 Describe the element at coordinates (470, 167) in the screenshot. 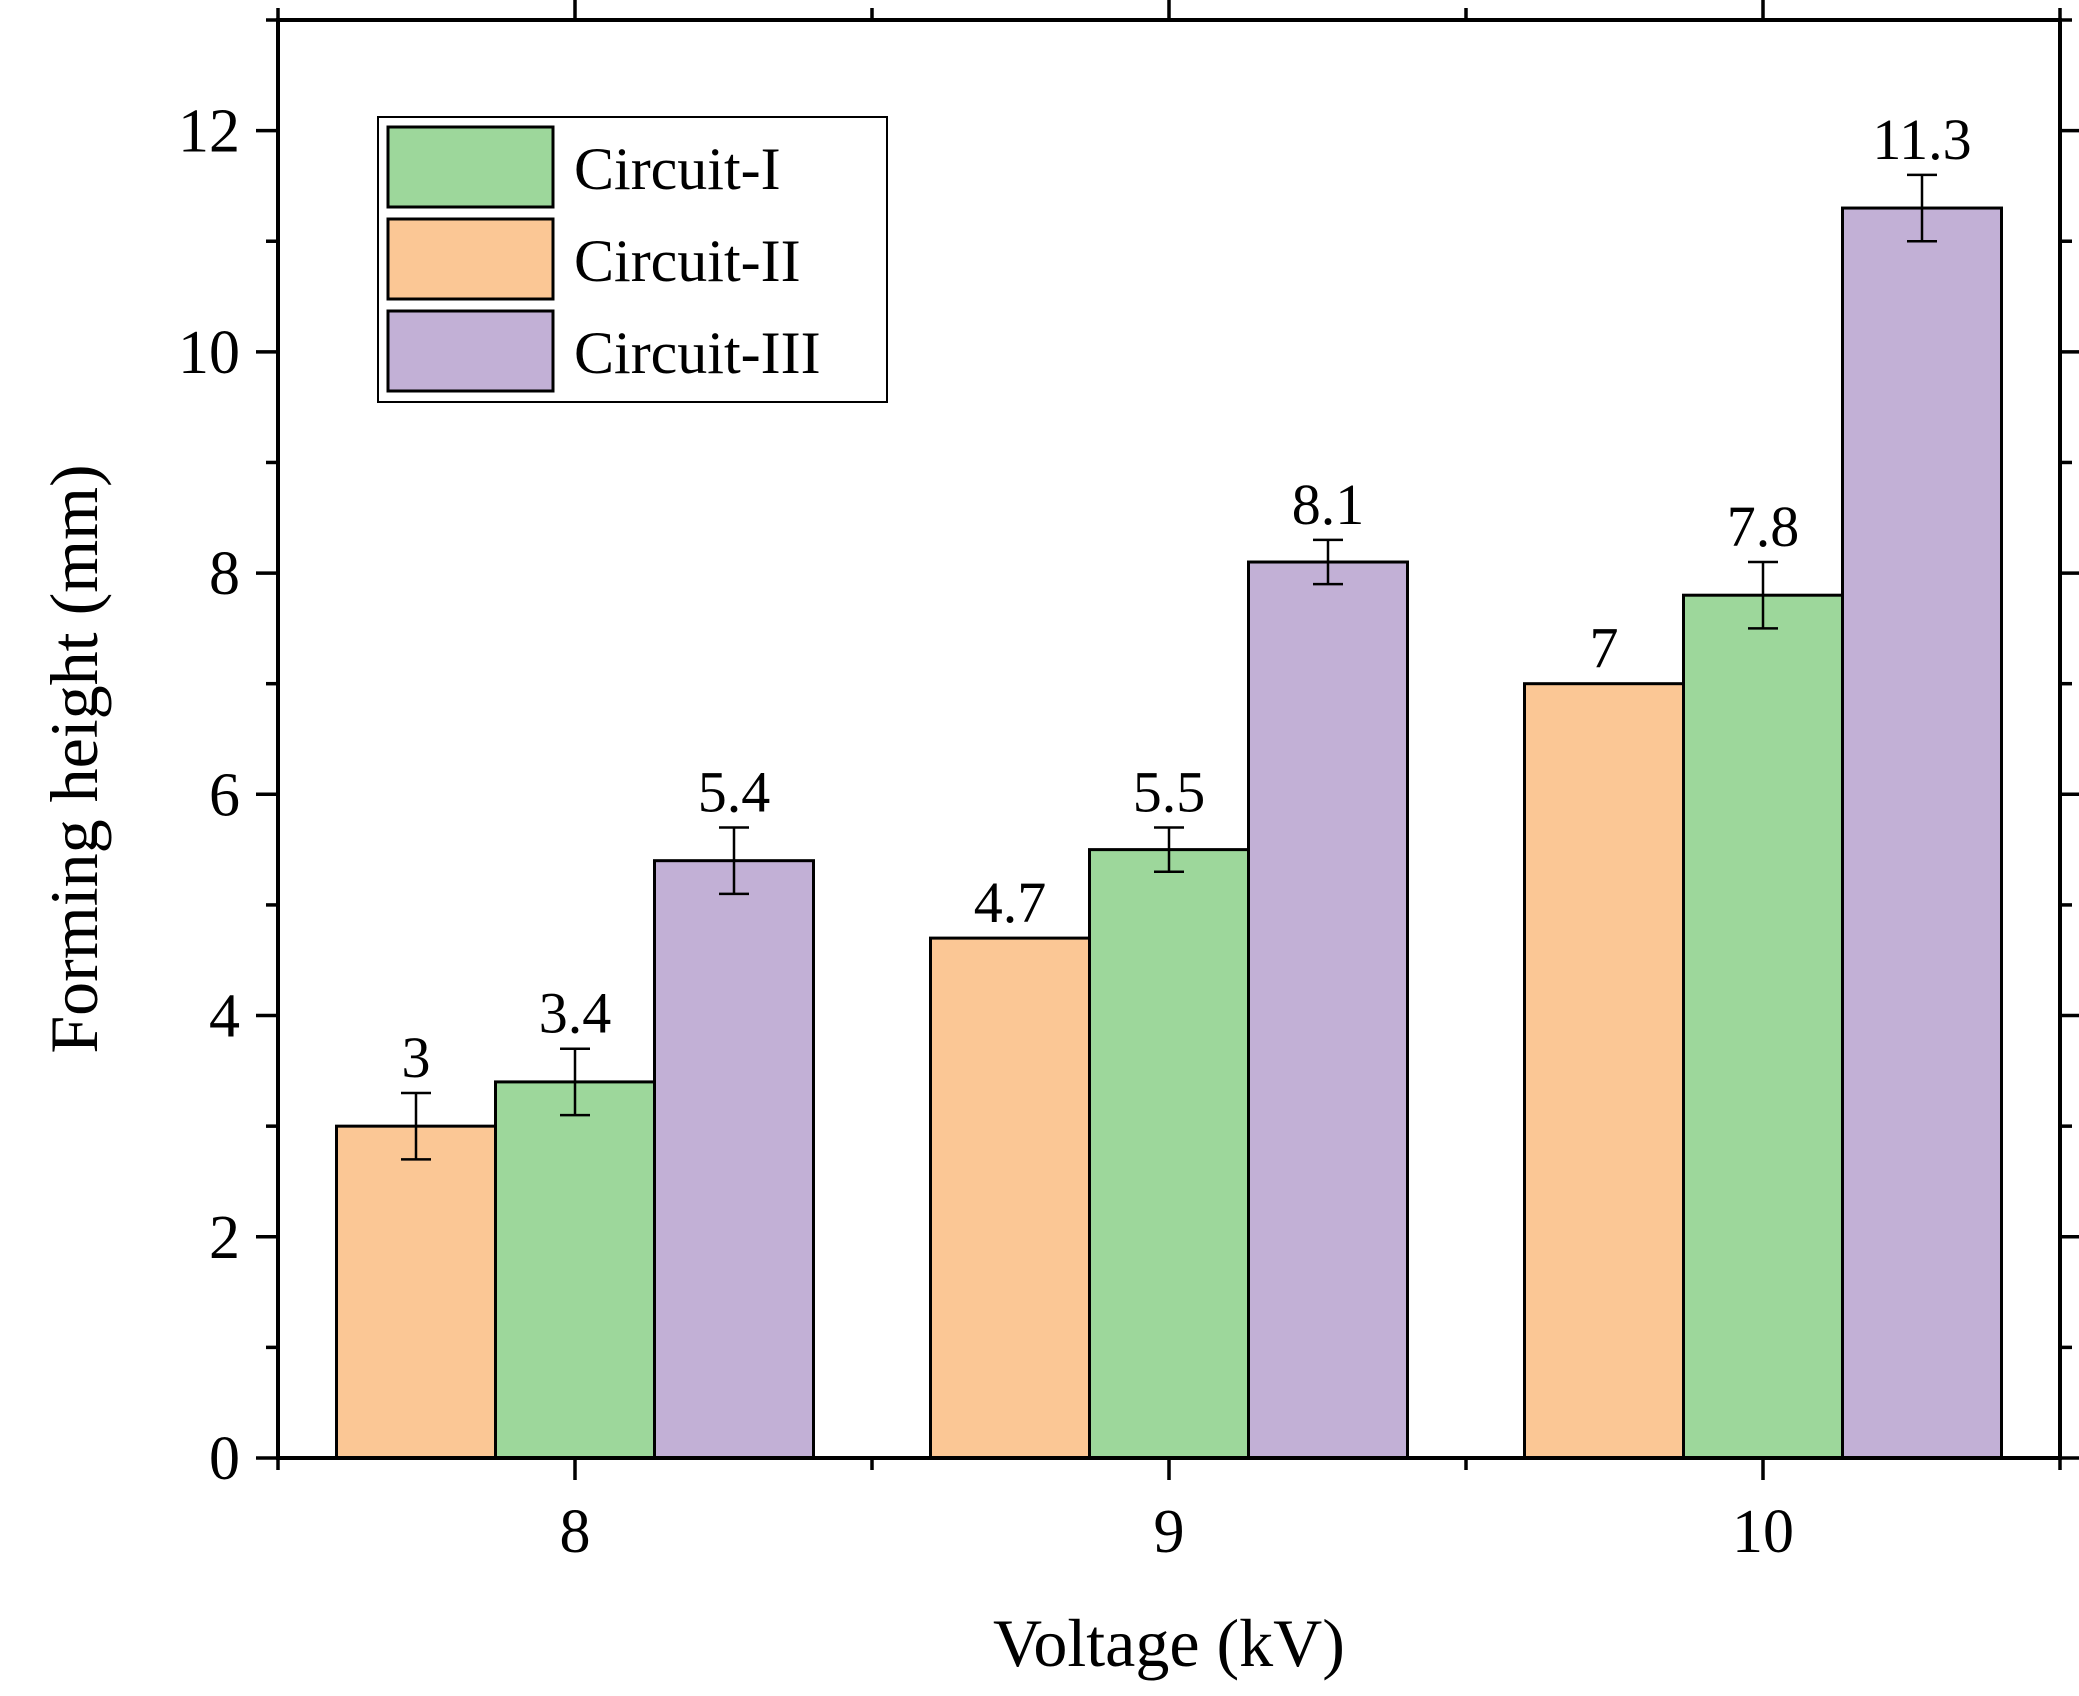

I see `legend-swatch-circuit-i` at that location.